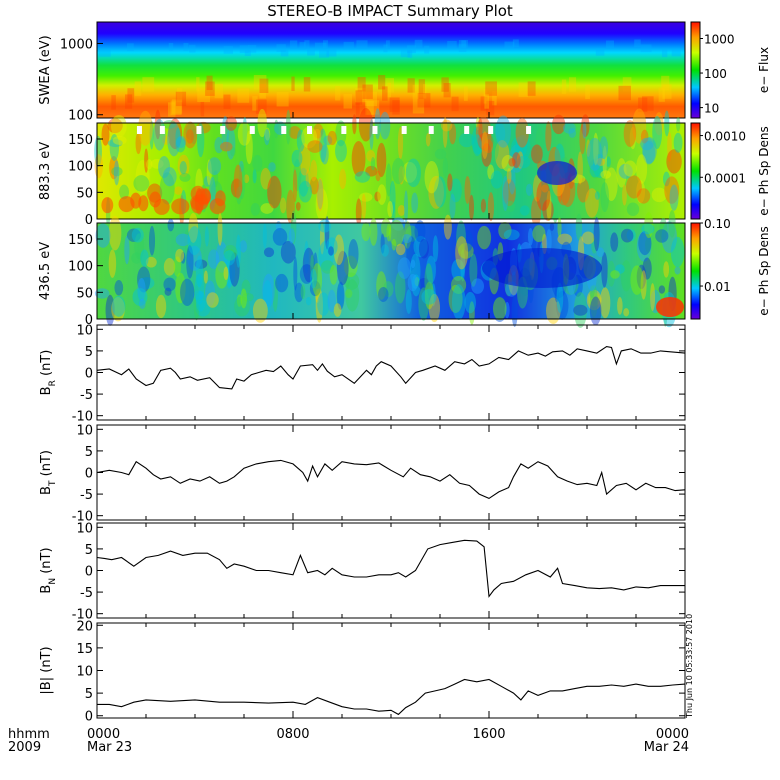 This screenshot has height=780, width=780. Describe the element at coordinates (89, 352) in the screenshot. I see `y-tick-label: 5` at that location.